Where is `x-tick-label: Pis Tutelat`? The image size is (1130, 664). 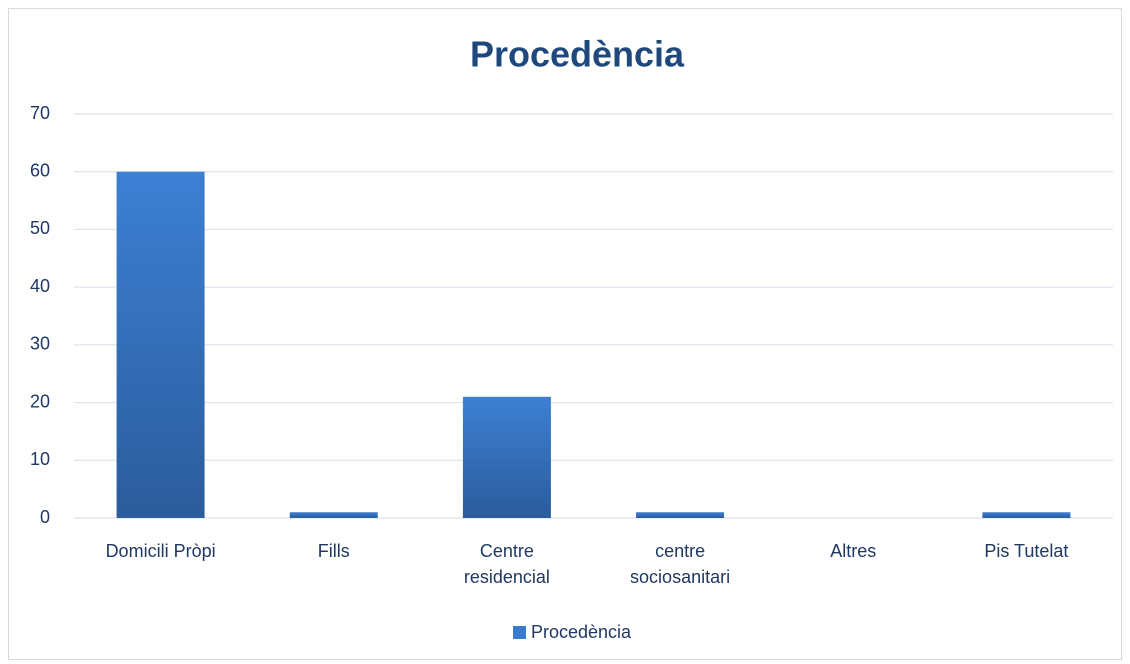
x-tick-label: Pis Tutelat is located at coordinates (1026, 551).